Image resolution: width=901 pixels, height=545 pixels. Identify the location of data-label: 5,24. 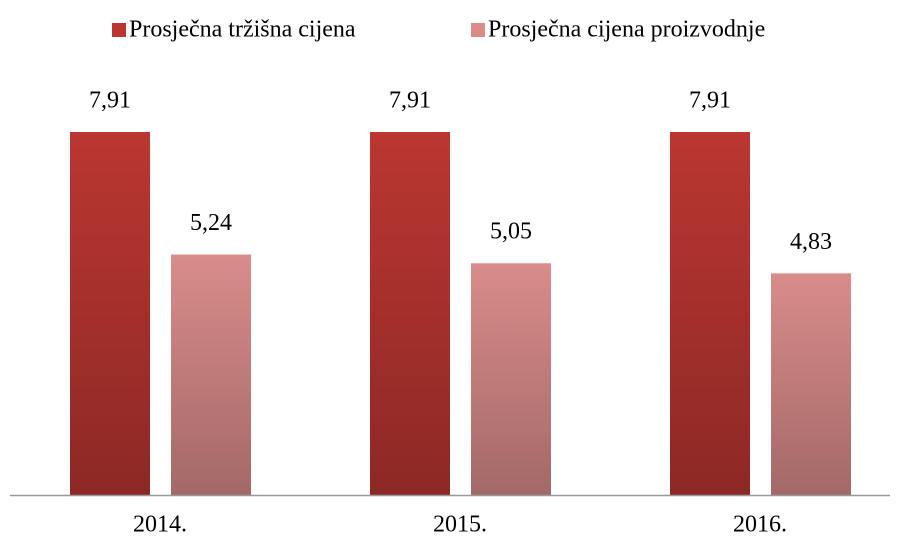
(211, 223).